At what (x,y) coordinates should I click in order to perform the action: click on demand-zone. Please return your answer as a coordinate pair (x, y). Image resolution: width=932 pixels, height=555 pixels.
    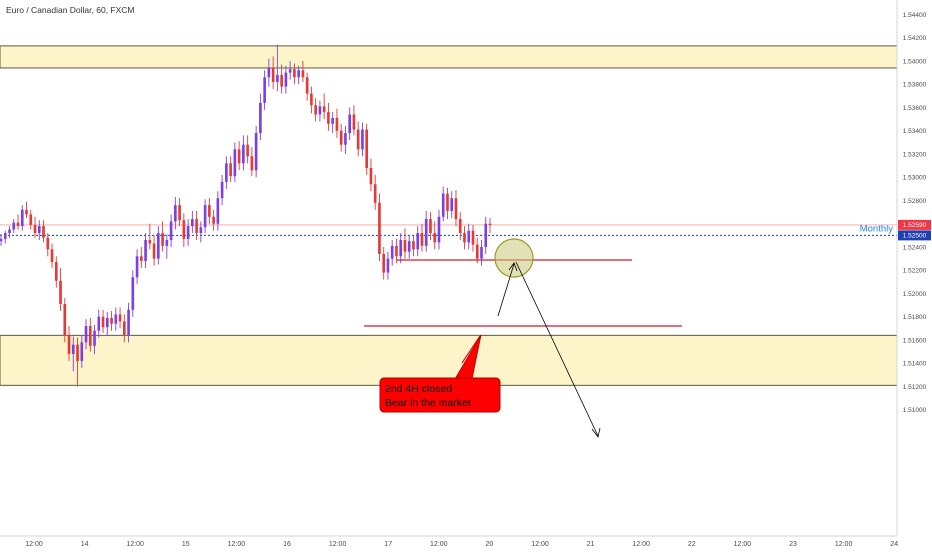
    Looking at the image, I should click on (449, 360).